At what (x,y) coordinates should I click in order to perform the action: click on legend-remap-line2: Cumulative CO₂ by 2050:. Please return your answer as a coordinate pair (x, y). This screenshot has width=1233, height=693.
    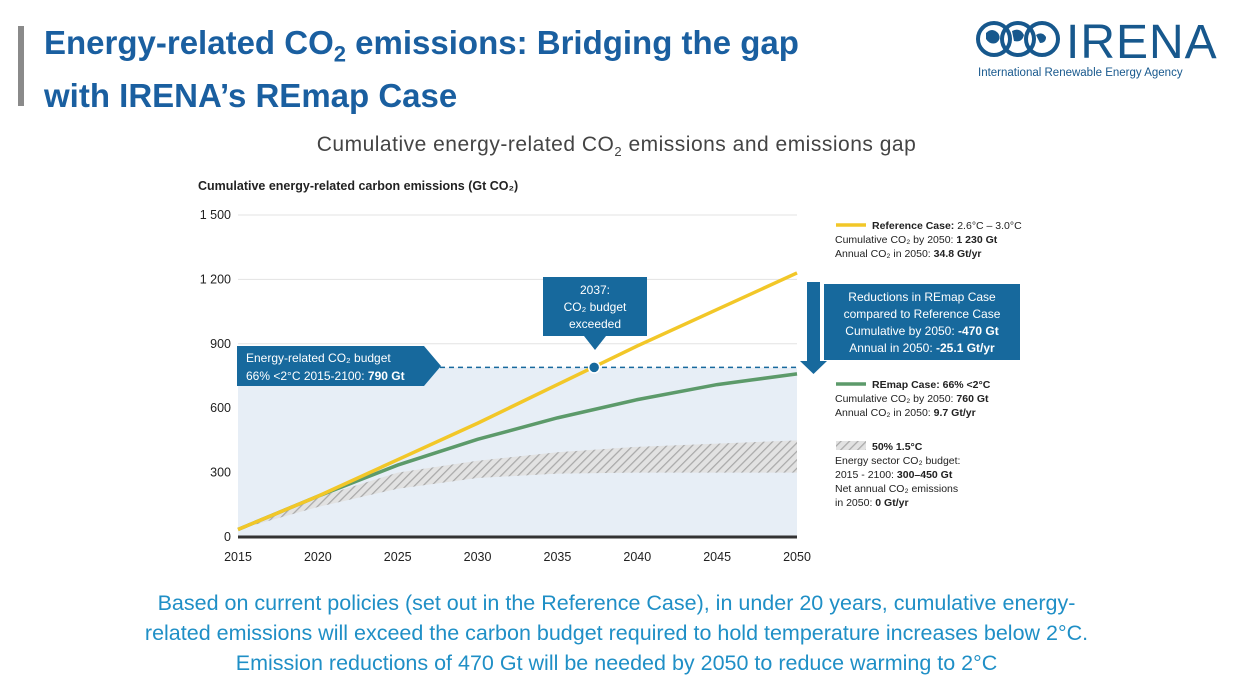
    Looking at the image, I should click on (895, 399).